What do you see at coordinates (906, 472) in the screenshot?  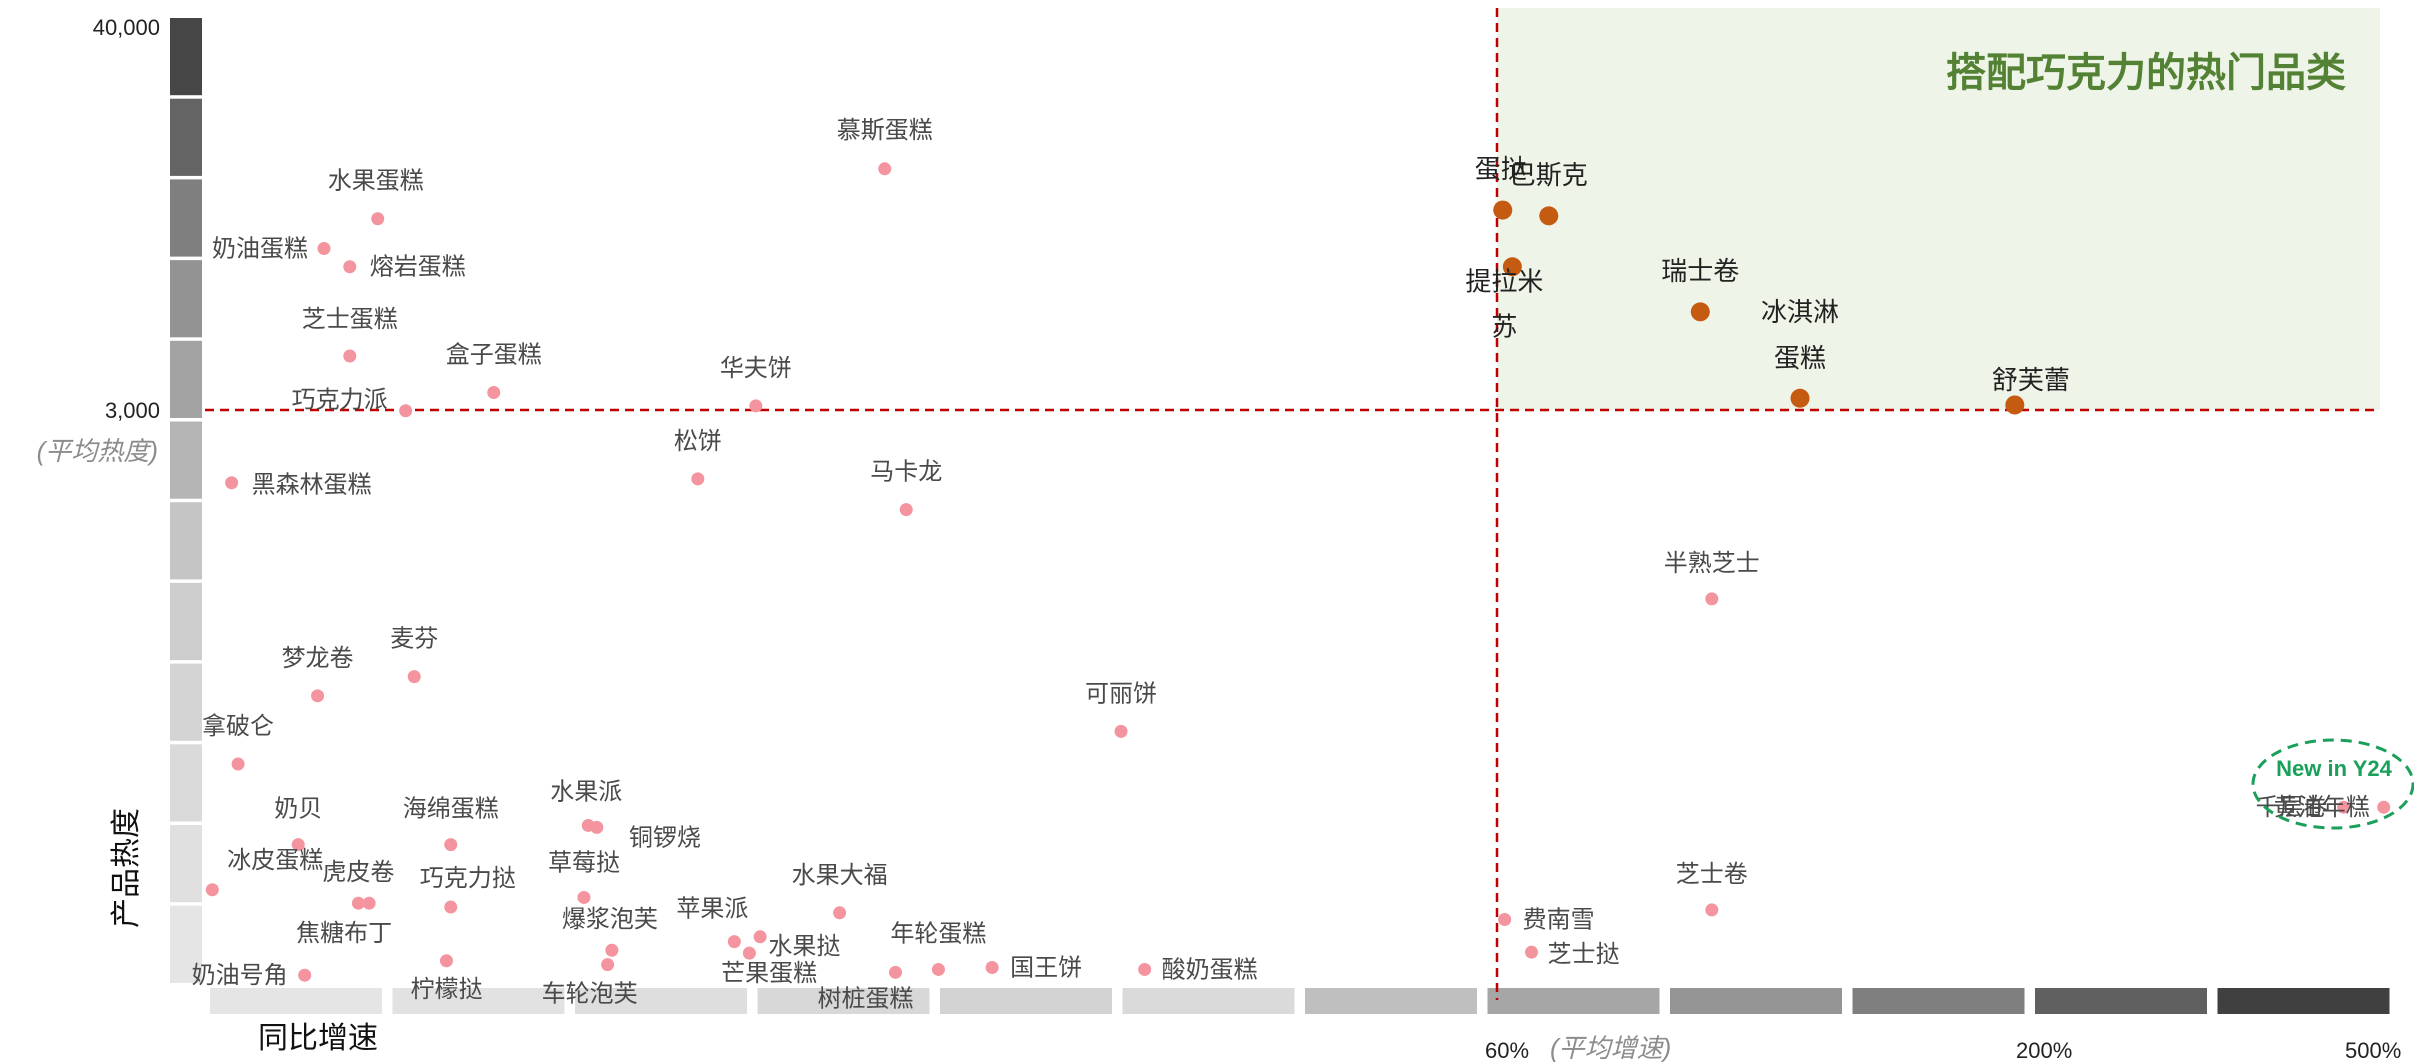 I see `data-point-label: 马卡龙` at bounding box center [906, 472].